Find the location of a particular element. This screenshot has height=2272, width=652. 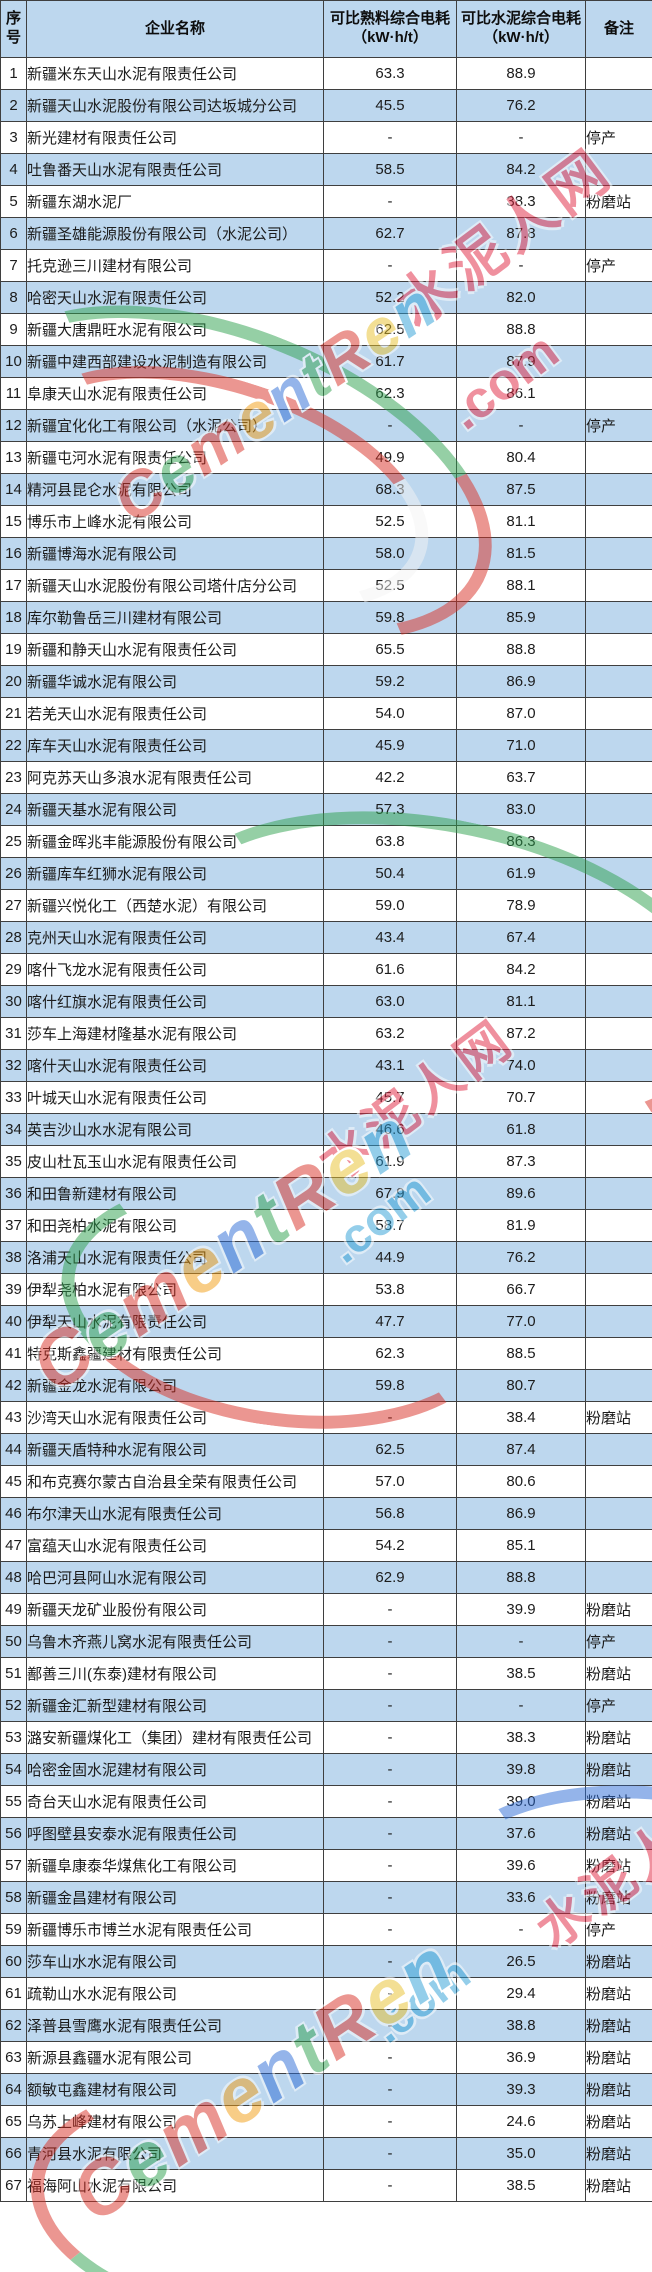

company-name-cell: 福海阿山水泥有限公司 is located at coordinates (175, 2185).